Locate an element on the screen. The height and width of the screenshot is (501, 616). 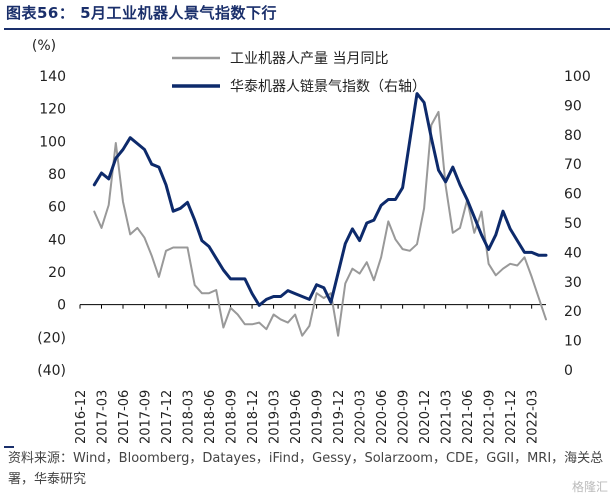
x-tick-label: 2020-06 is located at coordinates (382, 417).